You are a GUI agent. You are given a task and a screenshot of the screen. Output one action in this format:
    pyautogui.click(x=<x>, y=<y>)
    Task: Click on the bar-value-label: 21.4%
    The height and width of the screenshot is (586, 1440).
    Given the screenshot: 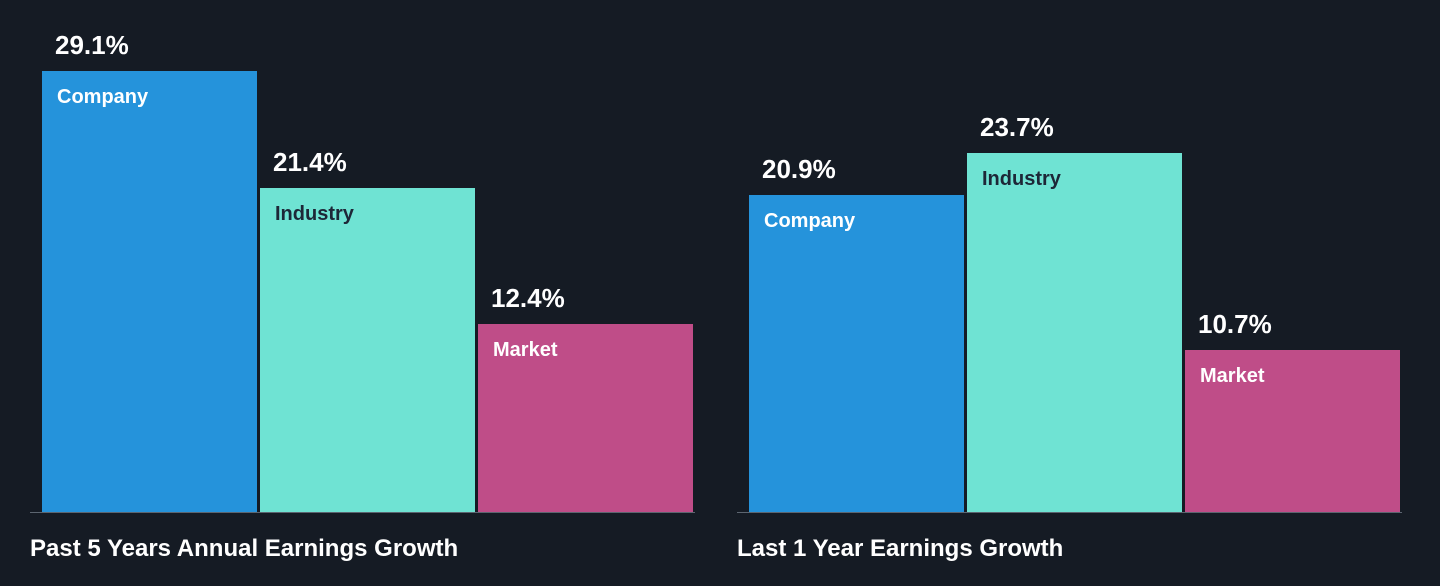 What is the action you would take?
    pyautogui.click(x=310, y=162)
    